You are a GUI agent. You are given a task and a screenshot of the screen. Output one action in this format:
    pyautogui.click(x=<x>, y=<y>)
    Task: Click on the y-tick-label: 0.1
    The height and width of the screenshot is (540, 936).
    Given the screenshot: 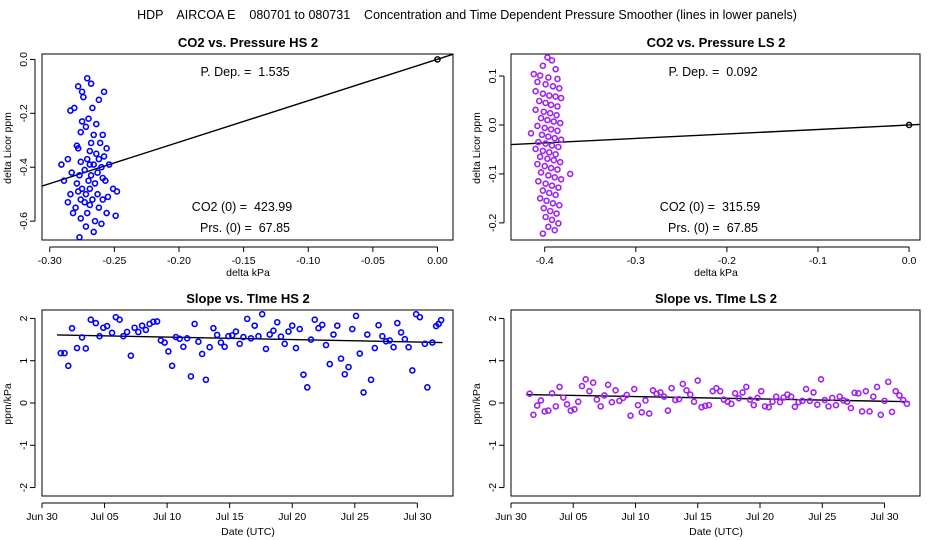 What is the action you would take?
    pyautogui.click(x=493, y=76)
    